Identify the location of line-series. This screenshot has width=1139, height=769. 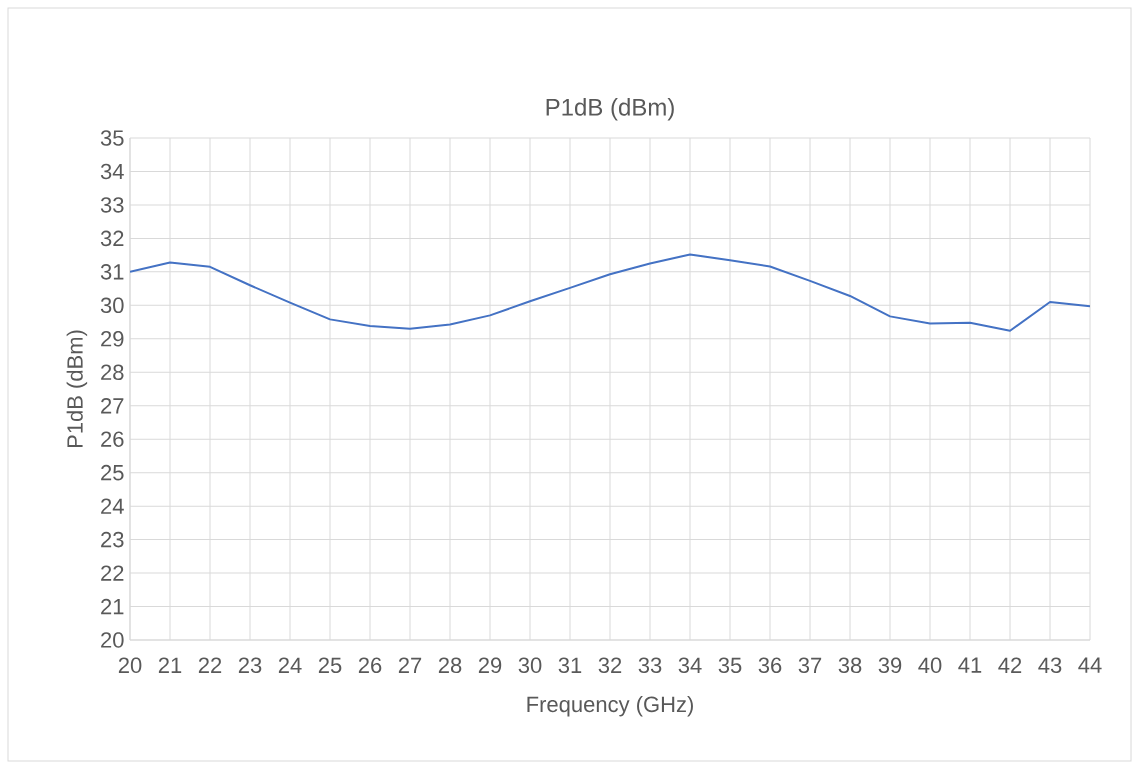
(610, 292).